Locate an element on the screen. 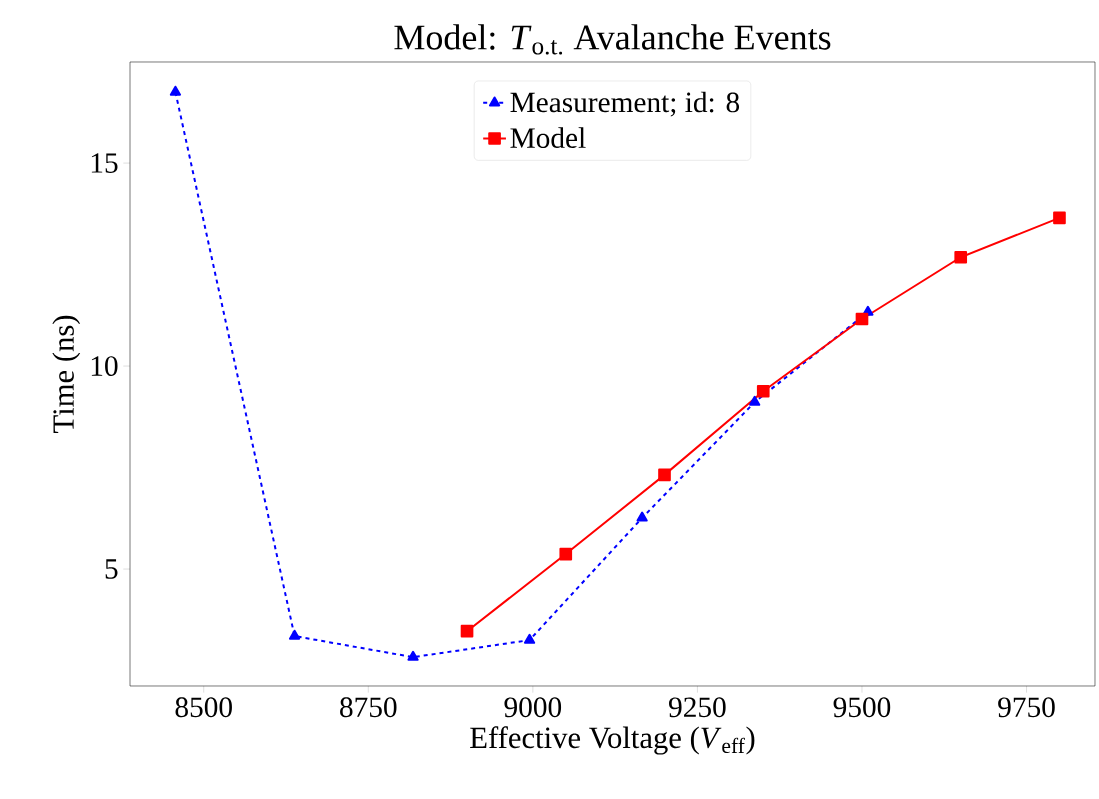 Image resolution: width=1099 pixels, height=799 pixels. legend-label: Measurement; id: 8 is located at coordinates (625, 104).